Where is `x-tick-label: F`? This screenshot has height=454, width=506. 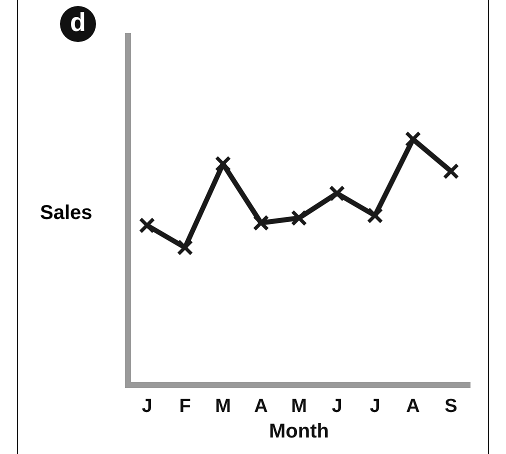
x-tick-label: F is located at coordinates (185, 406).